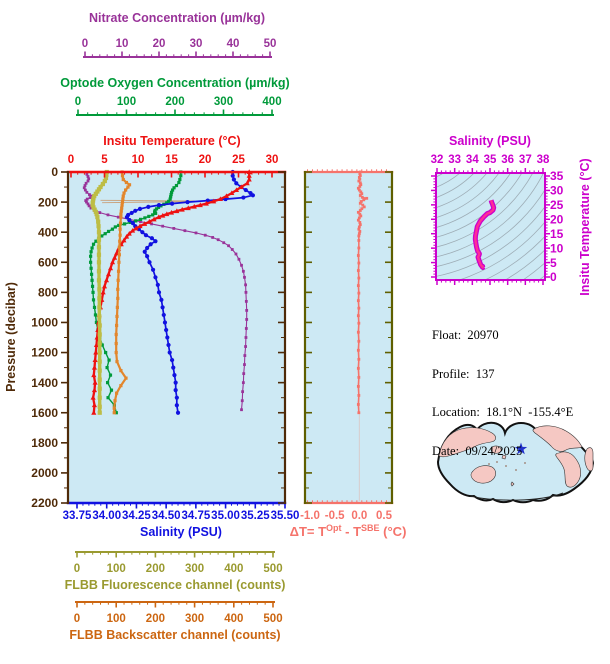 The height and width of the screenshot is (664, 610). Describe the element at coordinates (11, 337) in the screenshot. I see `pressure-axis-title: Pressure (decibar)` at that location.